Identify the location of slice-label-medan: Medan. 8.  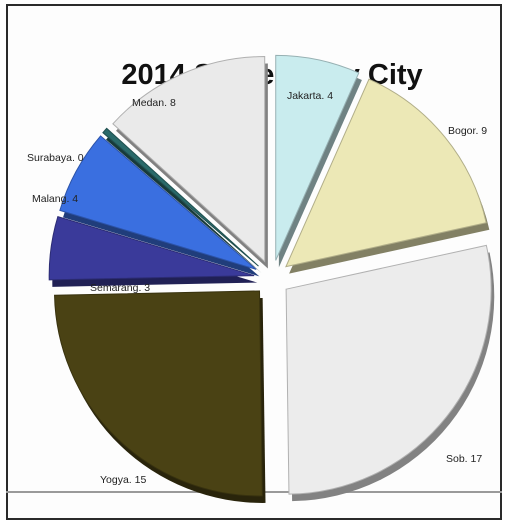
(154, 103).